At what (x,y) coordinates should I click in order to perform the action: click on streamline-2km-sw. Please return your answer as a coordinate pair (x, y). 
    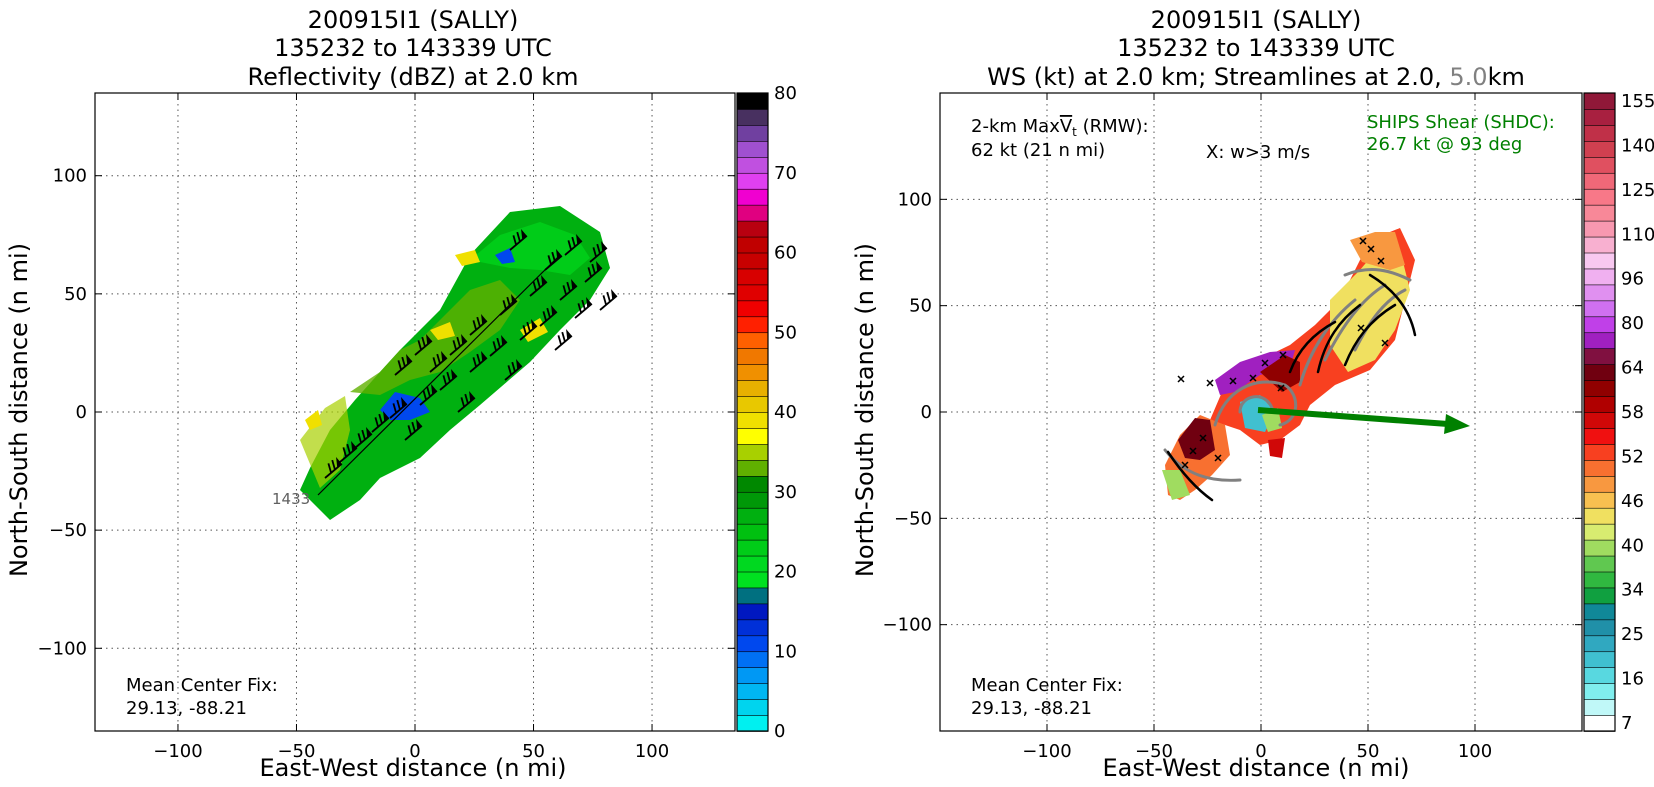
    Looking at the image, I should click on (1190, 476).